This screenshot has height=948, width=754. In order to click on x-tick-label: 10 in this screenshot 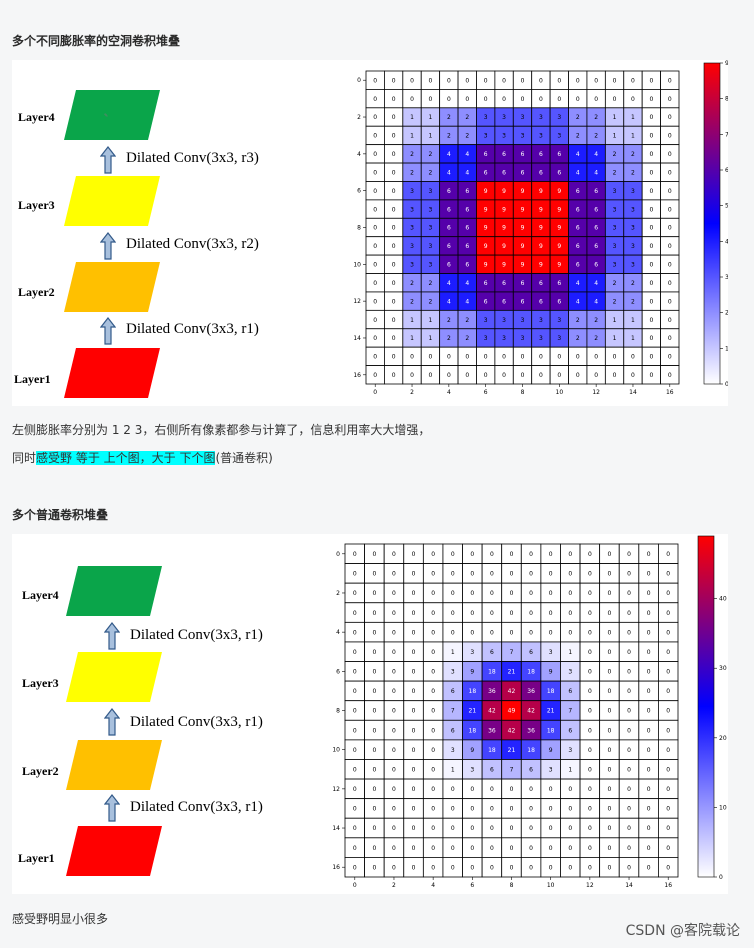, I will do `click(560, 392)`.